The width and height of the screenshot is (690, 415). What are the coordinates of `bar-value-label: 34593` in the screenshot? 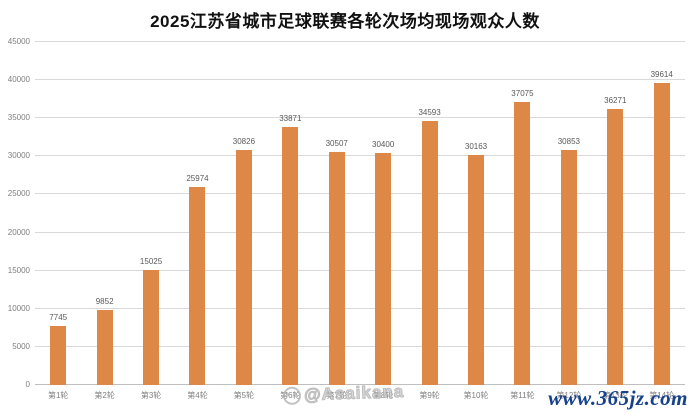 It's located at (429, 113).